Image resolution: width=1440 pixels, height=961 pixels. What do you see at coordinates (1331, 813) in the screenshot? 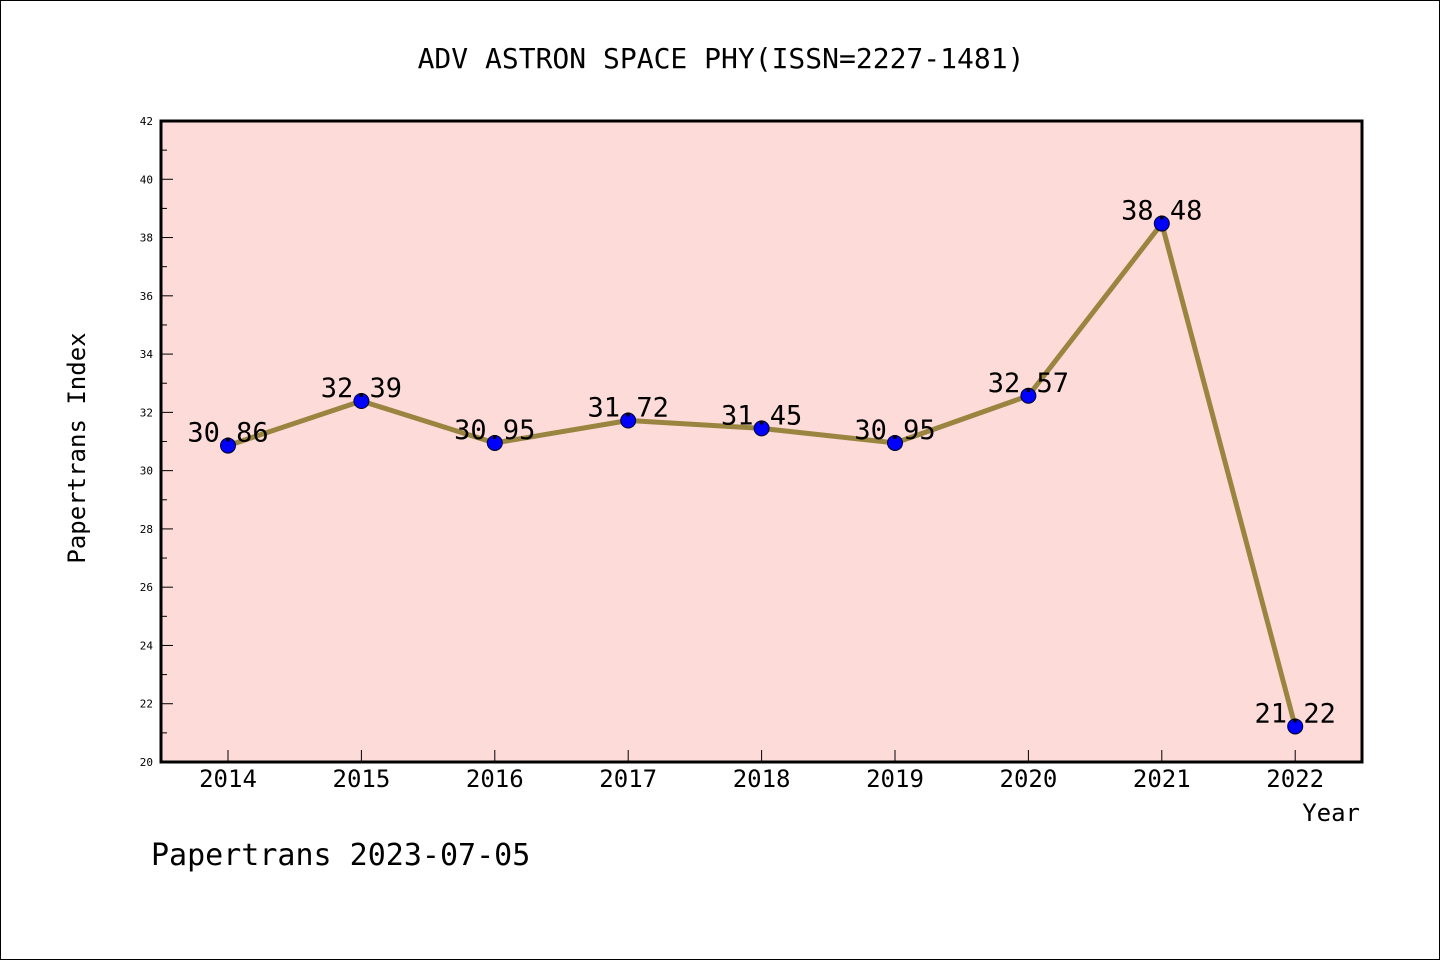
I see `x-axis-label: Year` at bounding box center [1331, 813].